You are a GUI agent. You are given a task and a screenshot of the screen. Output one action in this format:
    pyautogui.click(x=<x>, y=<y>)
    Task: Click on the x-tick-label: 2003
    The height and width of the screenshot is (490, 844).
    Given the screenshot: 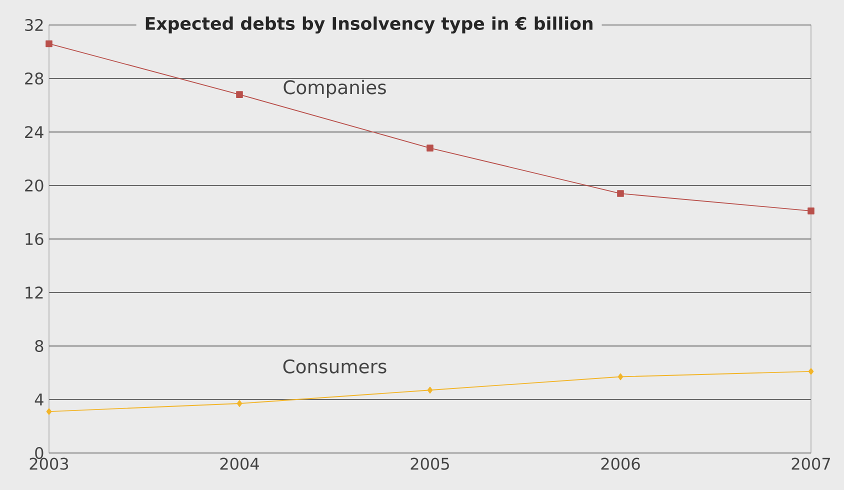 What is the action you would take?
    pyautogui.click(x=49, y=464)
    